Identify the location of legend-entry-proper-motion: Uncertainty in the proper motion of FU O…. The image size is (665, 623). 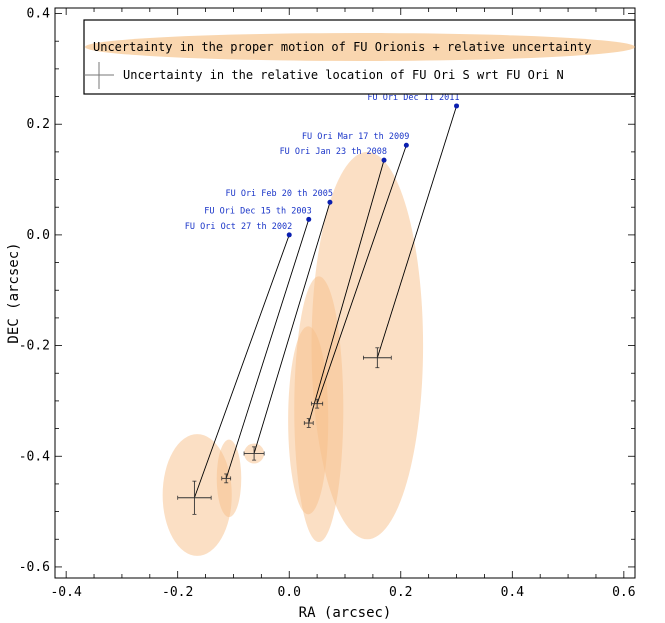
(342, 47).